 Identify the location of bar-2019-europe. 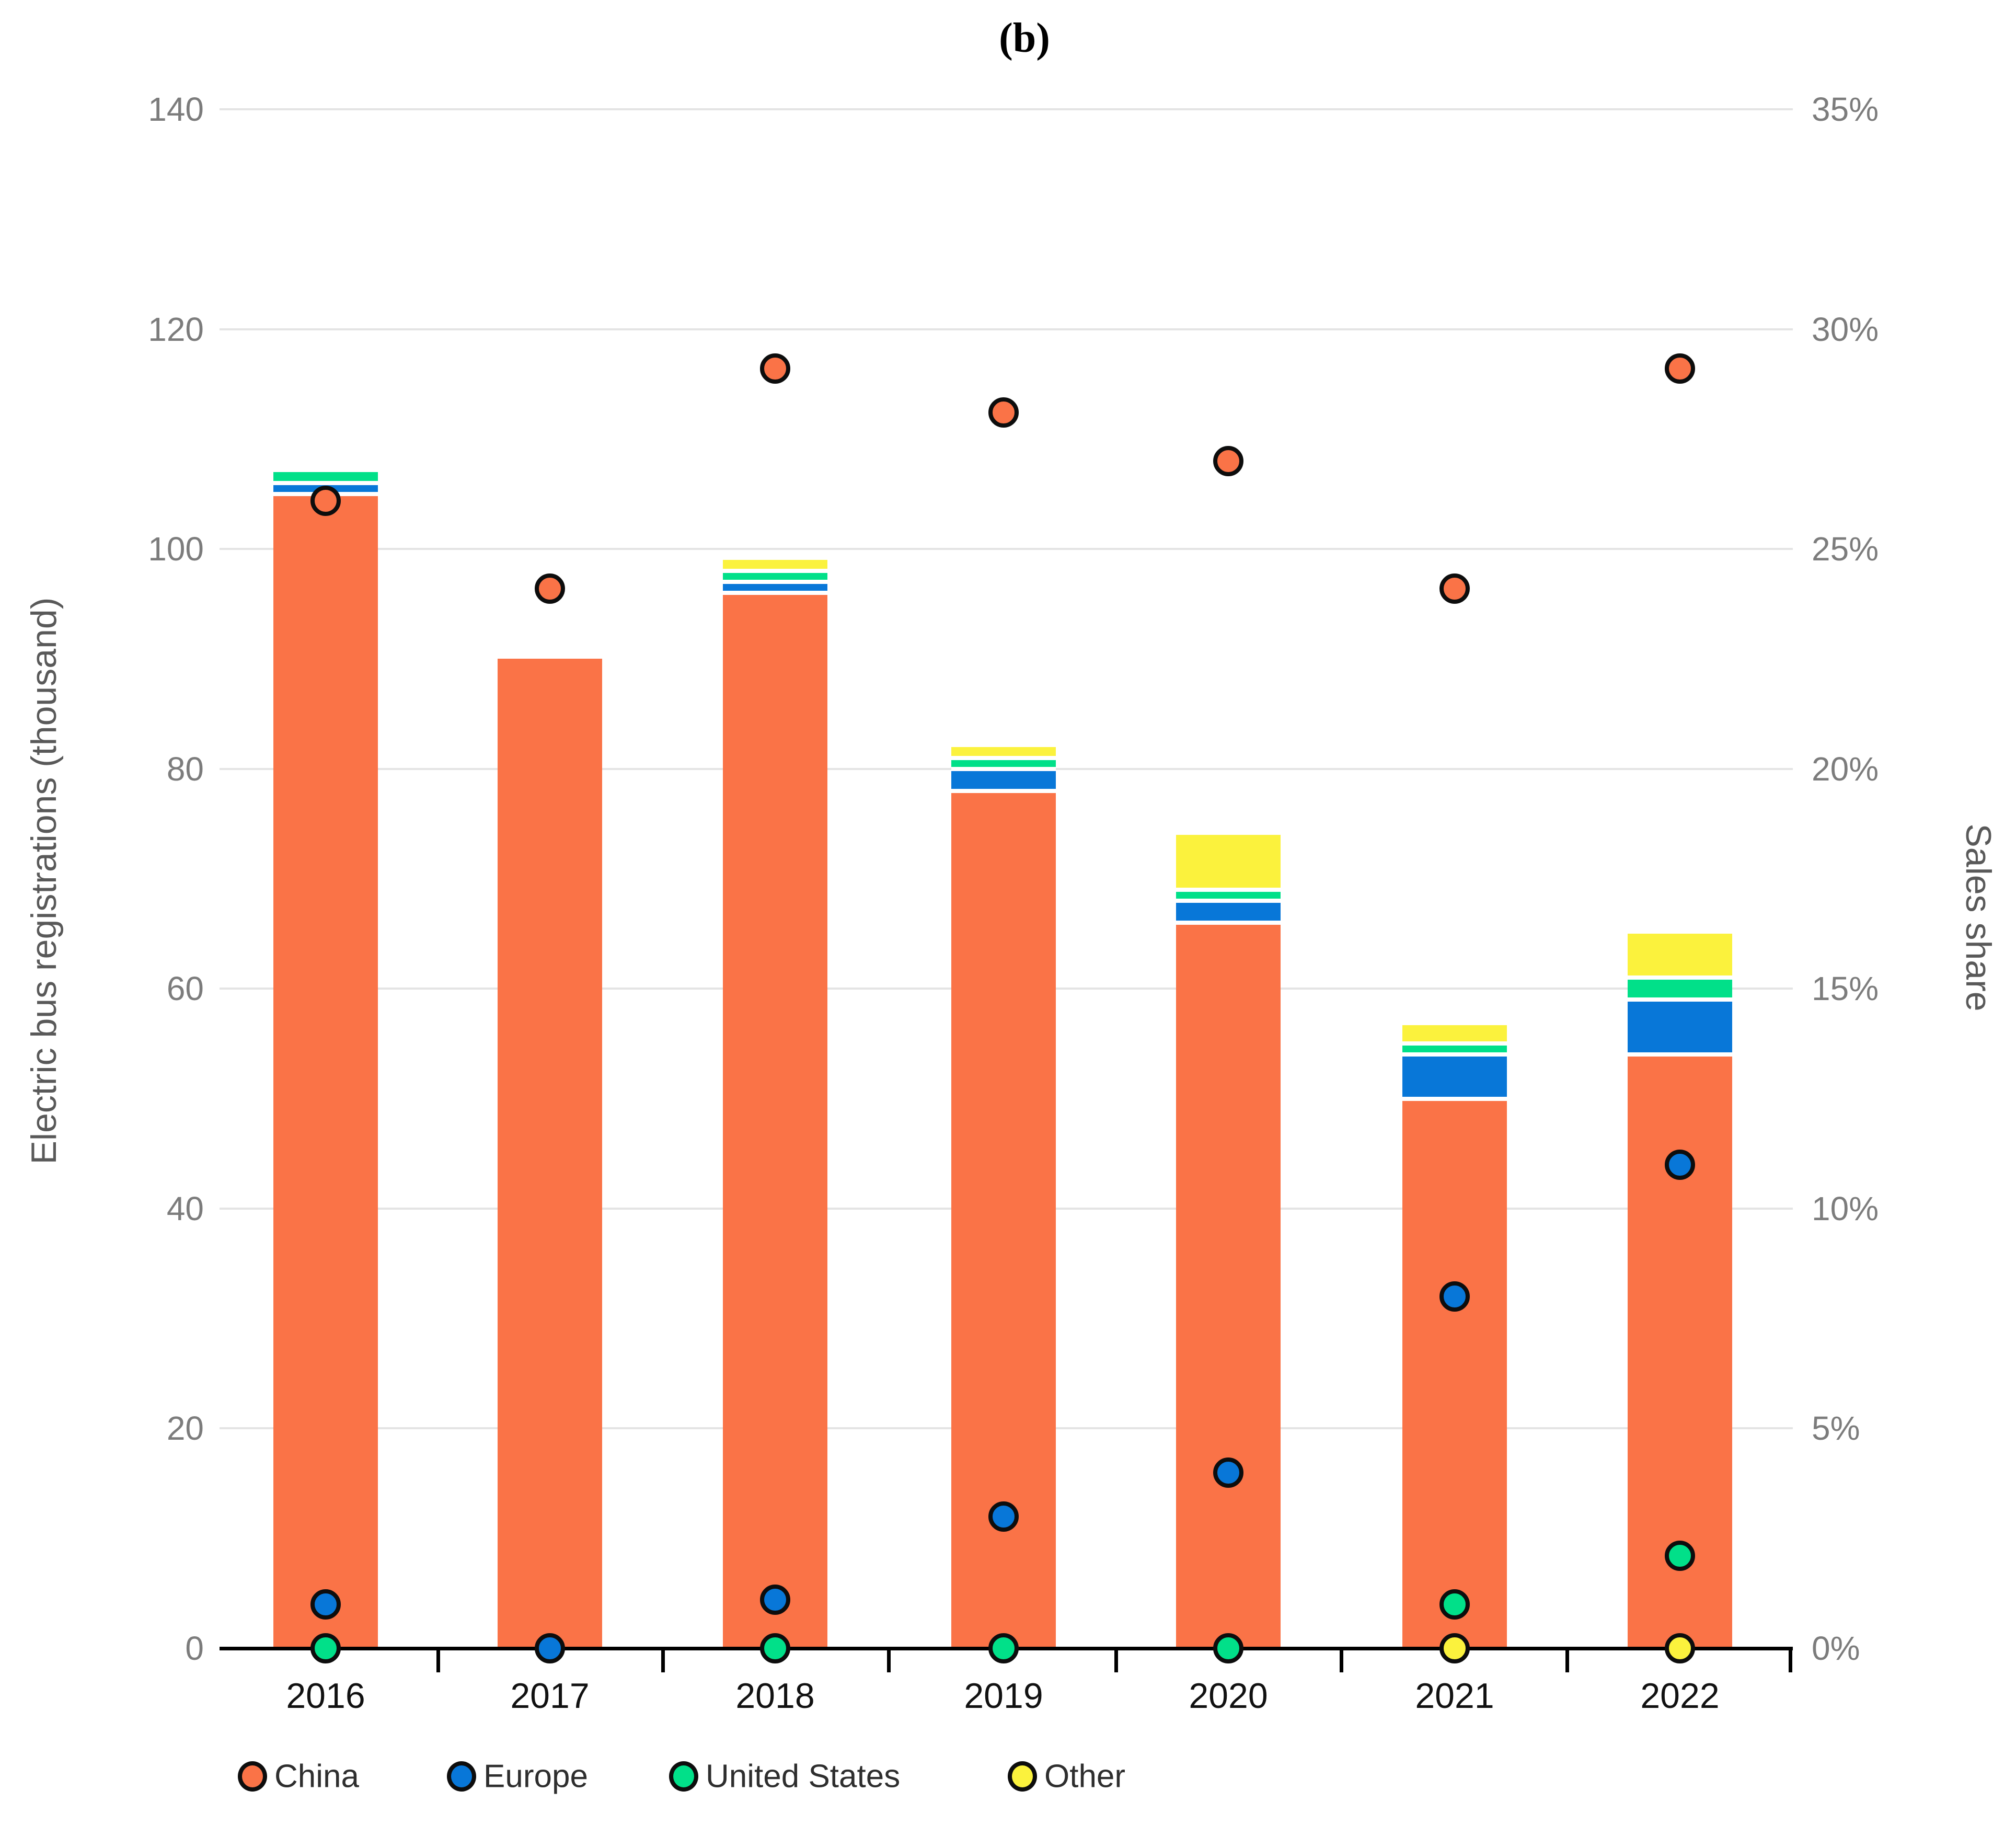
(1003, 780).